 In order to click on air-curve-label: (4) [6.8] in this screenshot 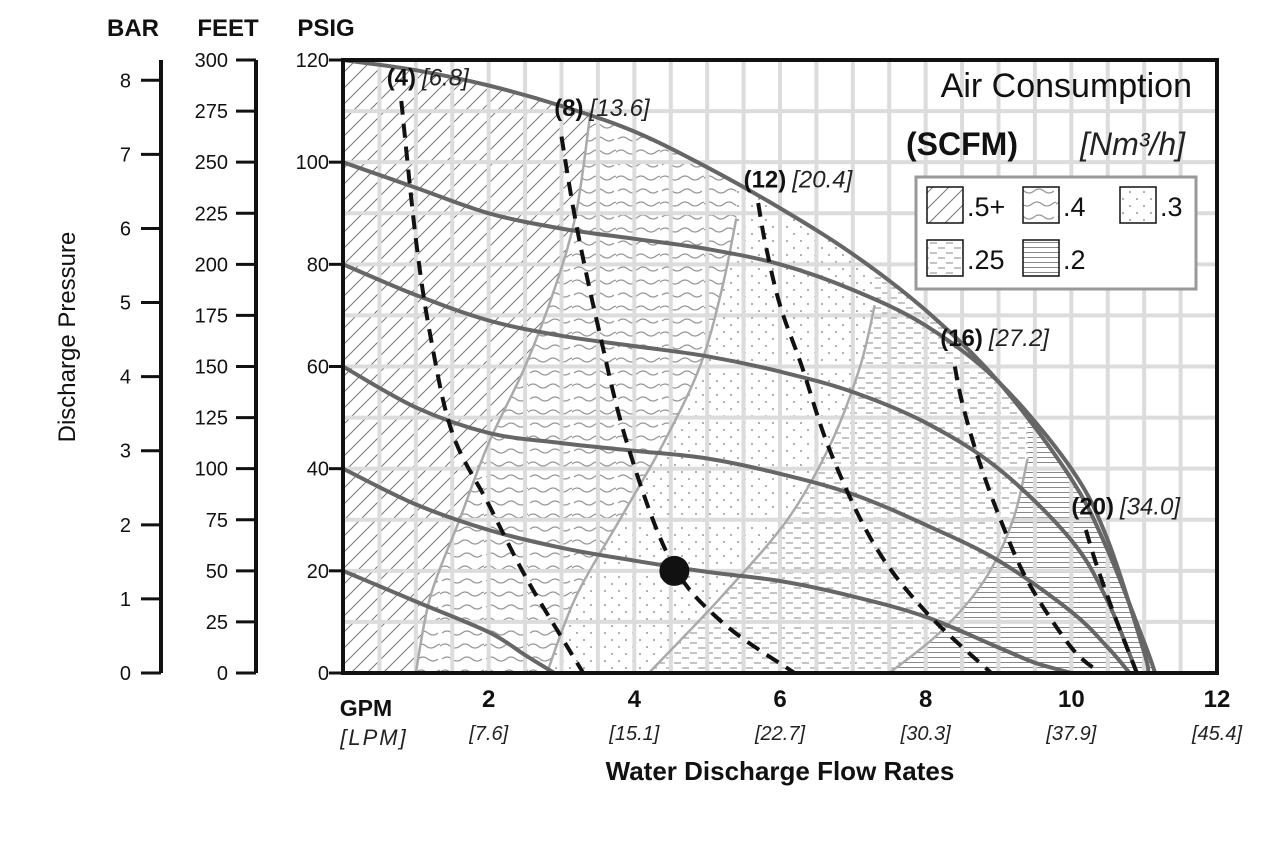, I will do `click(428, 78)`.